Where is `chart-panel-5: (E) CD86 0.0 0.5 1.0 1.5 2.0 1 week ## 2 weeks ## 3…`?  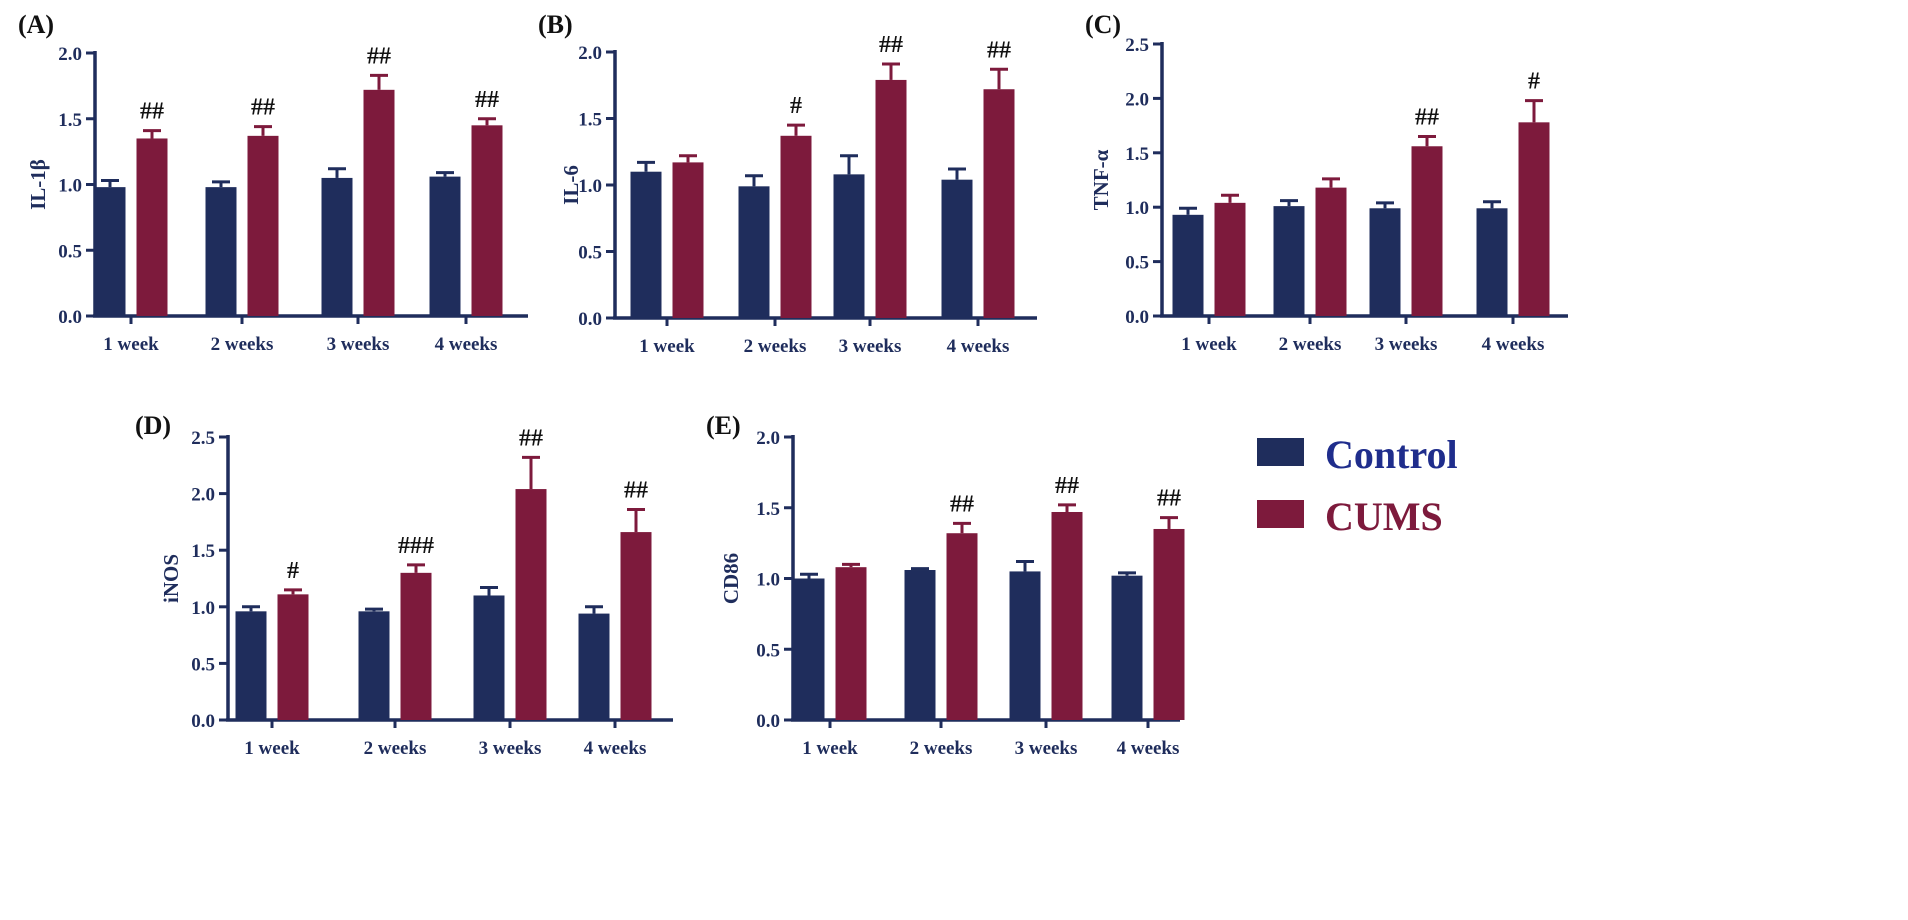 chart-panel-5: (E) CD86 0.0 0.5 1.0 1.5 2.0 1 week ## 2 weeks ## 3… is located at coordinates (945, 585).